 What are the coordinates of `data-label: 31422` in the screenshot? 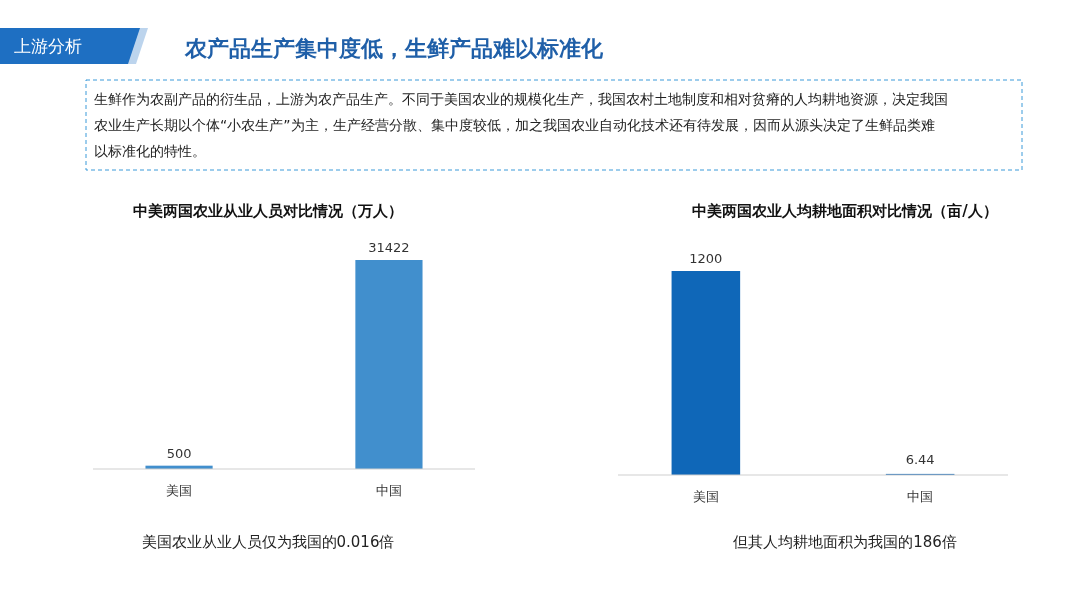 It's located at (389, 247).